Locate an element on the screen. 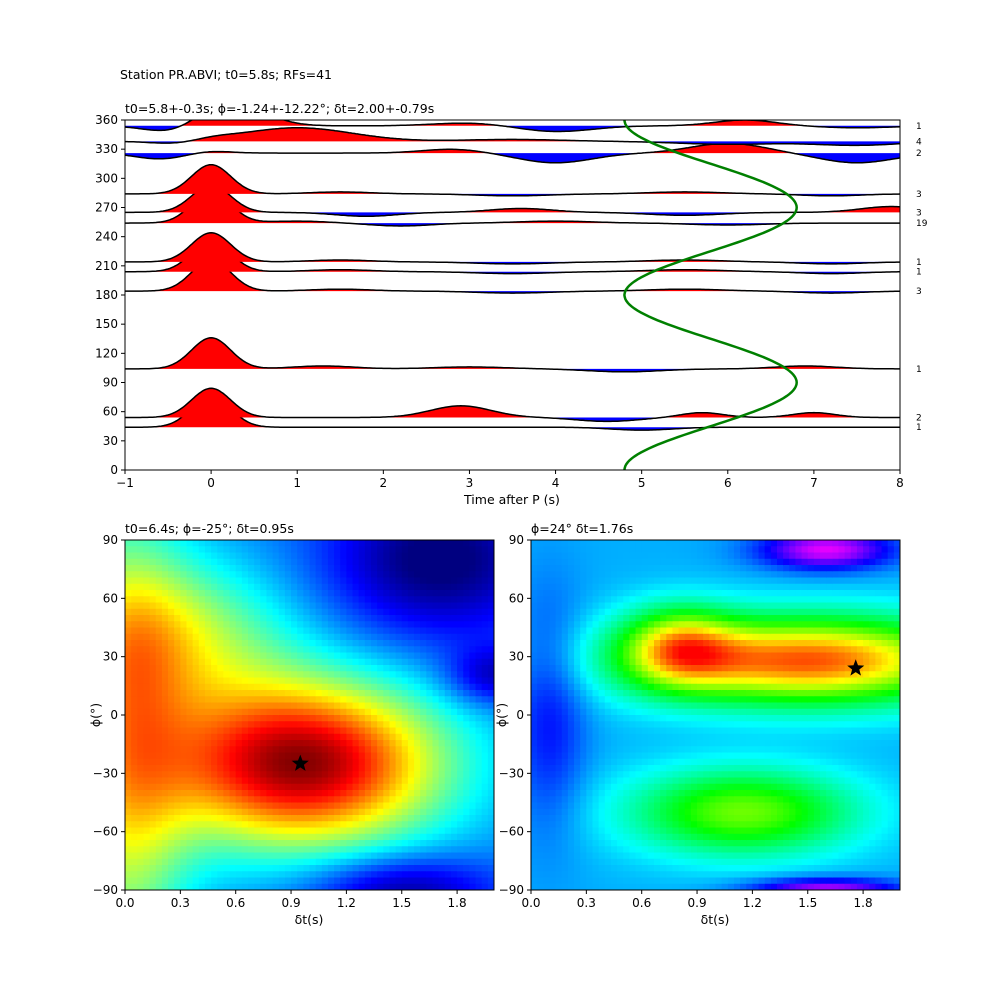 The height and width of the screenshot is (1000, 1000). y-tick-label: 90 is located at coordinates (110, 540).